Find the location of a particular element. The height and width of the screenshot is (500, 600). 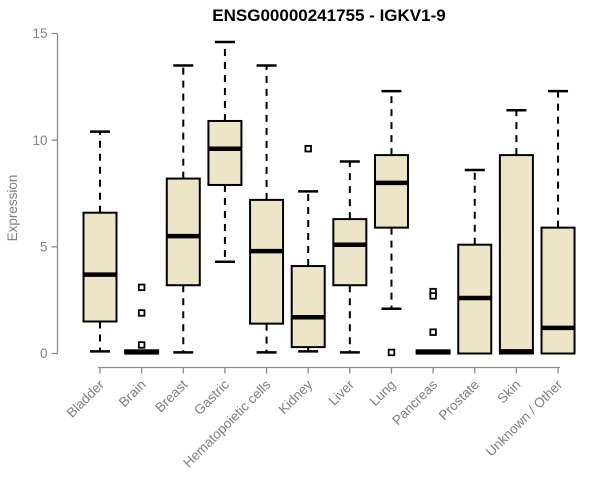

y-axis-tick-label: 0 is located at coordinates (44, 353).